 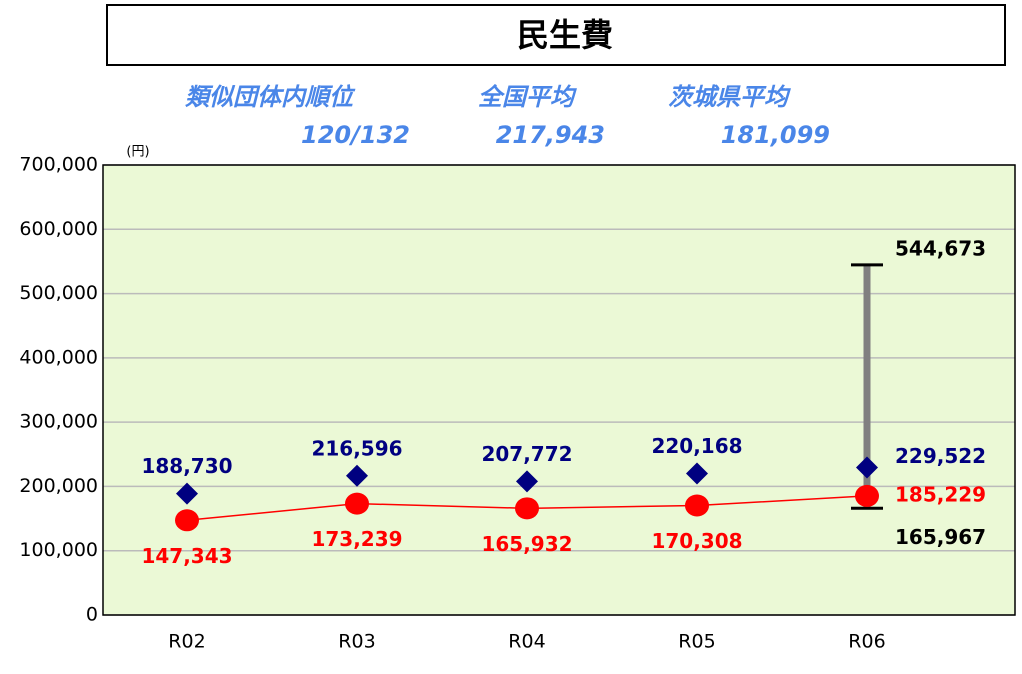 What do you see at coordinates (940, 456) in the screenshot?
I see `data-label: 229,522` at bounding box center [940, 456].